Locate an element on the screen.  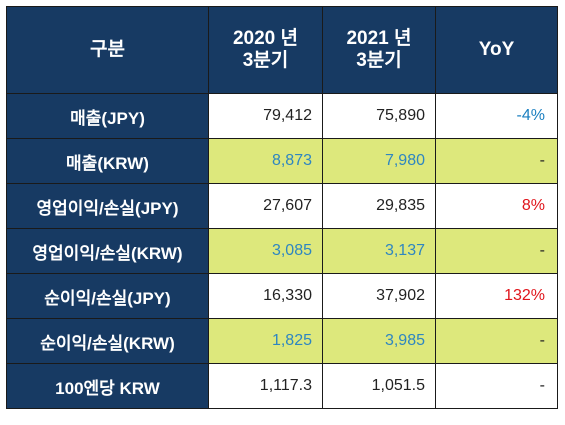
value-2021: 29,835 is located at coordinates (379, 206).